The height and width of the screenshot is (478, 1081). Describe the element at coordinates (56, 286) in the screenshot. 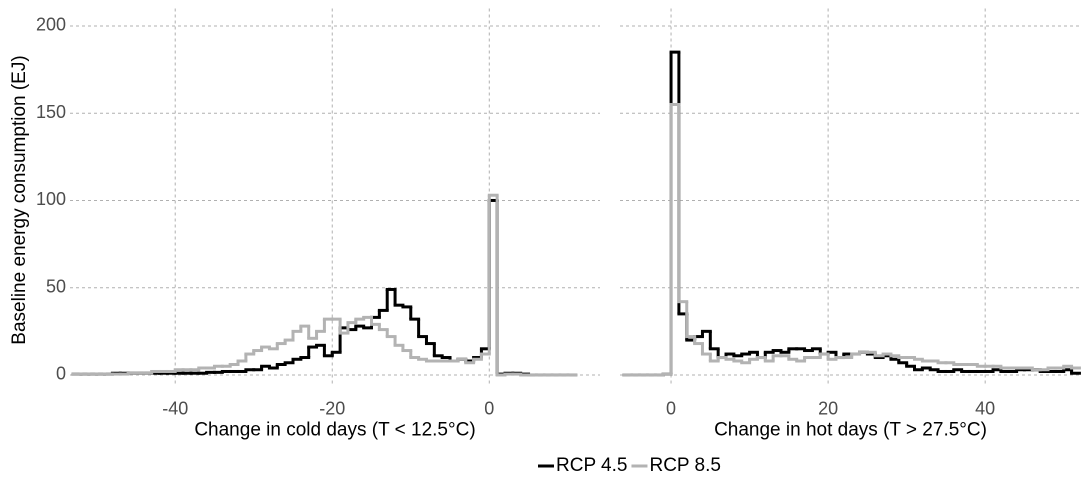

I see `y-tick-label: 50` at that location.